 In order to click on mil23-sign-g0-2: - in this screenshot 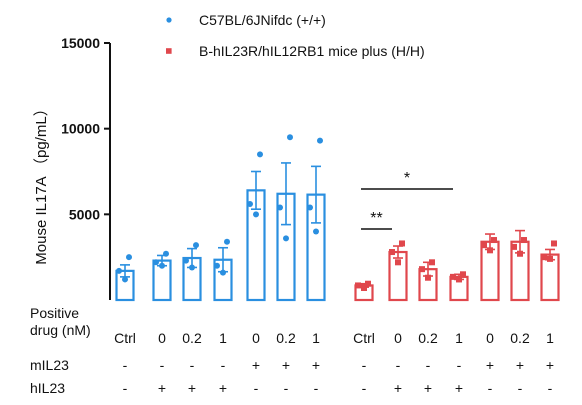, I will do `click(192, 365)`.